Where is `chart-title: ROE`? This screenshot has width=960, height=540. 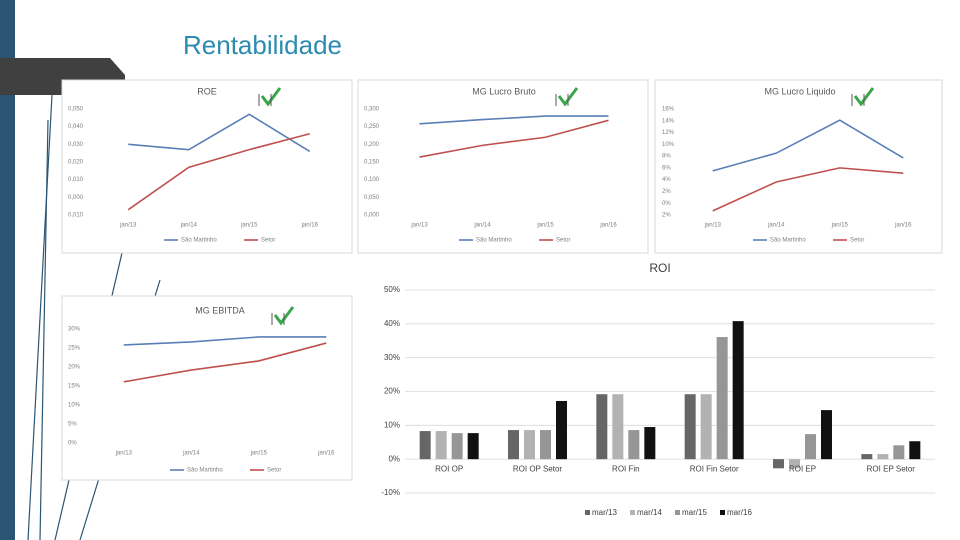 chart-title: ROE is located at coordinates (207, 91).